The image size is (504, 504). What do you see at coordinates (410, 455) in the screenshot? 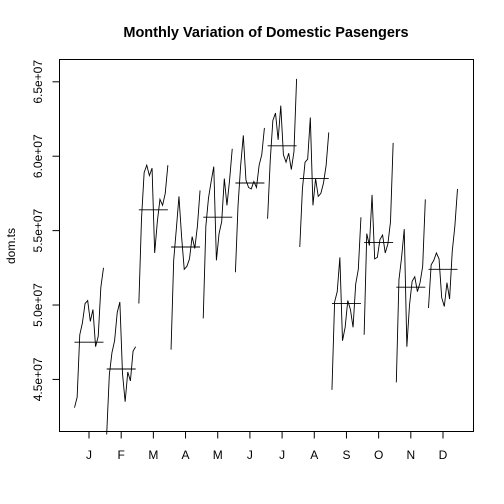
I see `x-tick-label: N` at bounding box center [410, 455].